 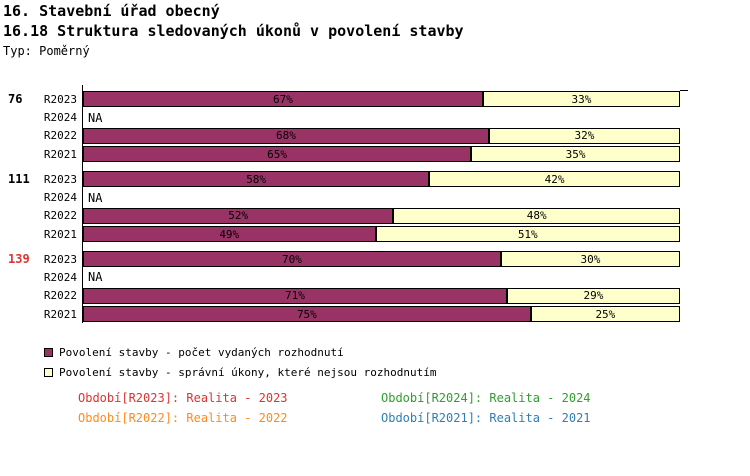 I want to click on bar-row: R2021 75% 25%, so click(x=375, y=314).